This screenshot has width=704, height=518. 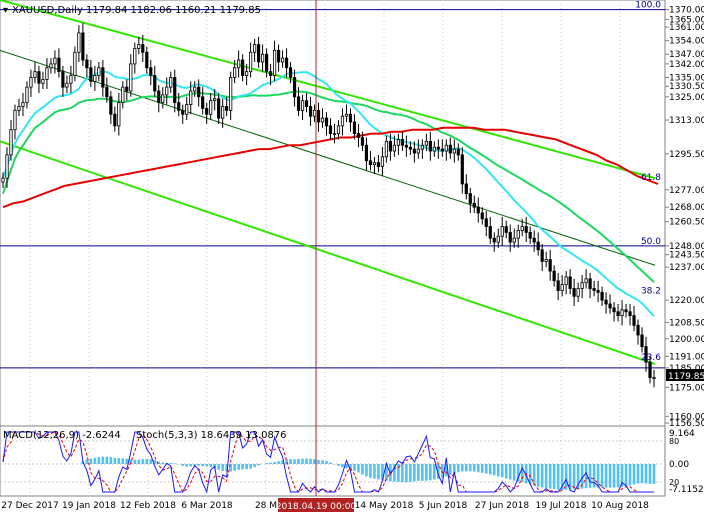 I want to click on price-tick-label: 1313.00, so click(x=686, y=121).